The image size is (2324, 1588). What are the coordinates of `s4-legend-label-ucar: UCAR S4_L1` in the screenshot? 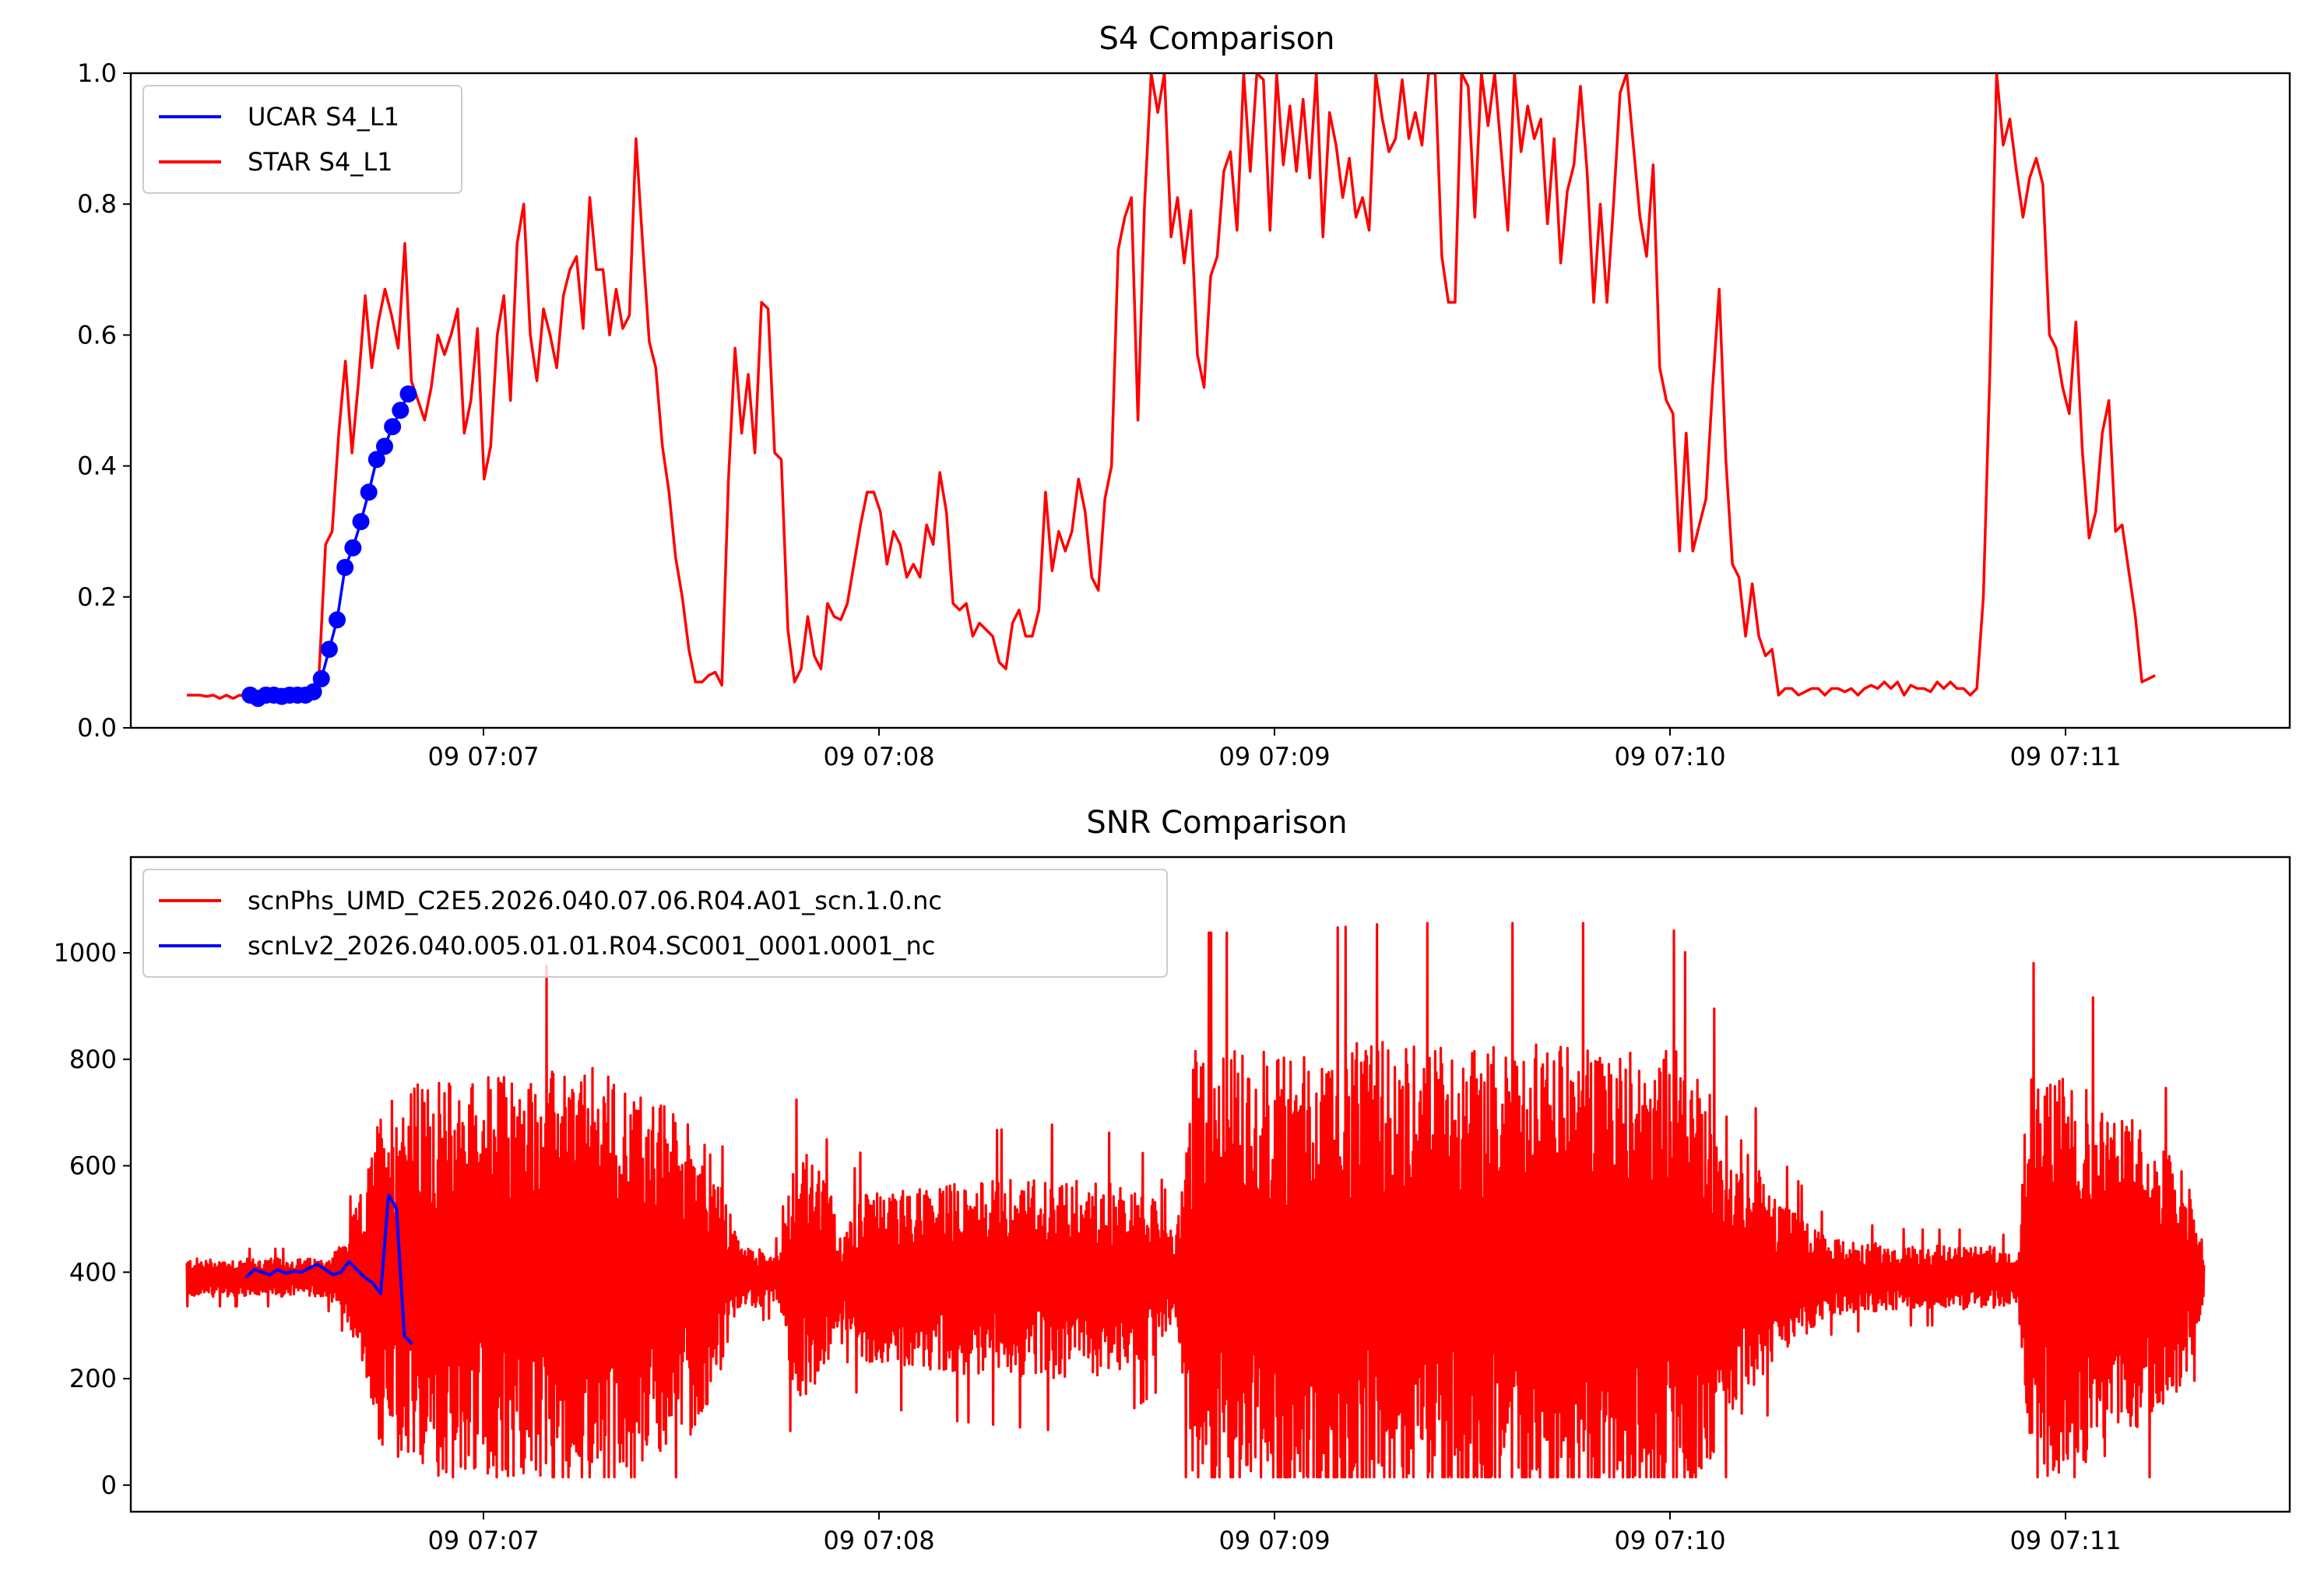 It's located at (323, 117).